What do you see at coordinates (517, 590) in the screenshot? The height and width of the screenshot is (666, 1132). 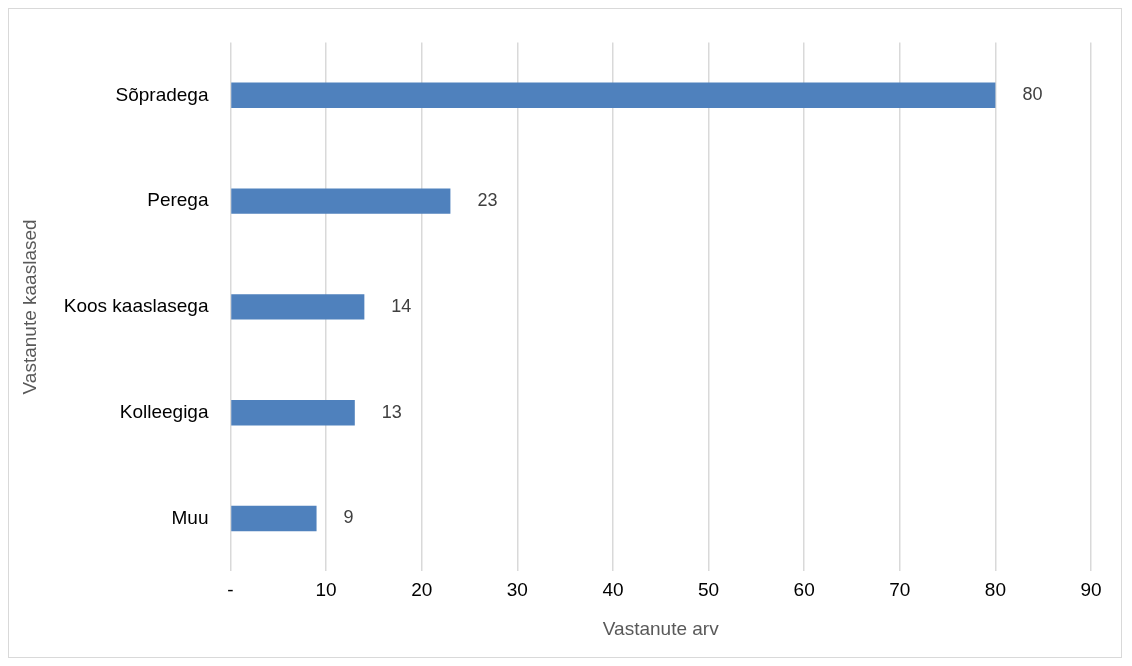 I see `x-tick-label: 30` at bounding box center [517, 590].